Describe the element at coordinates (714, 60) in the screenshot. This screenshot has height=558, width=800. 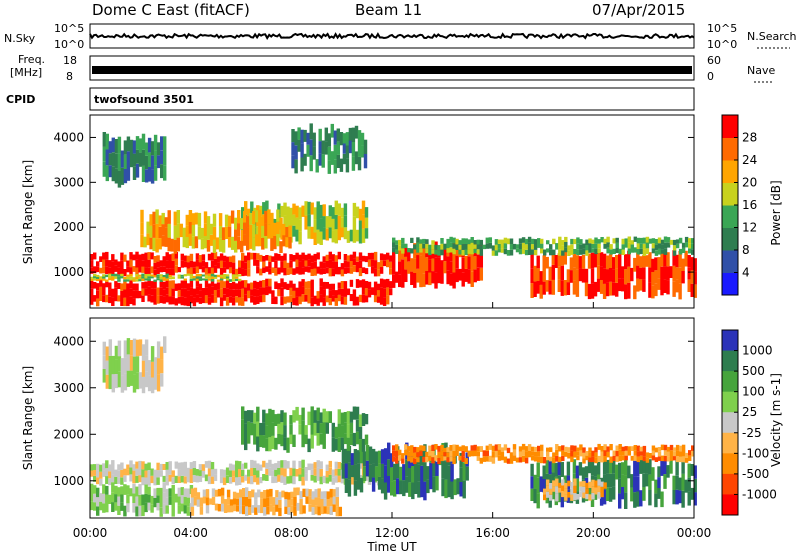
I see `nave-tick-top: 60` at that location.